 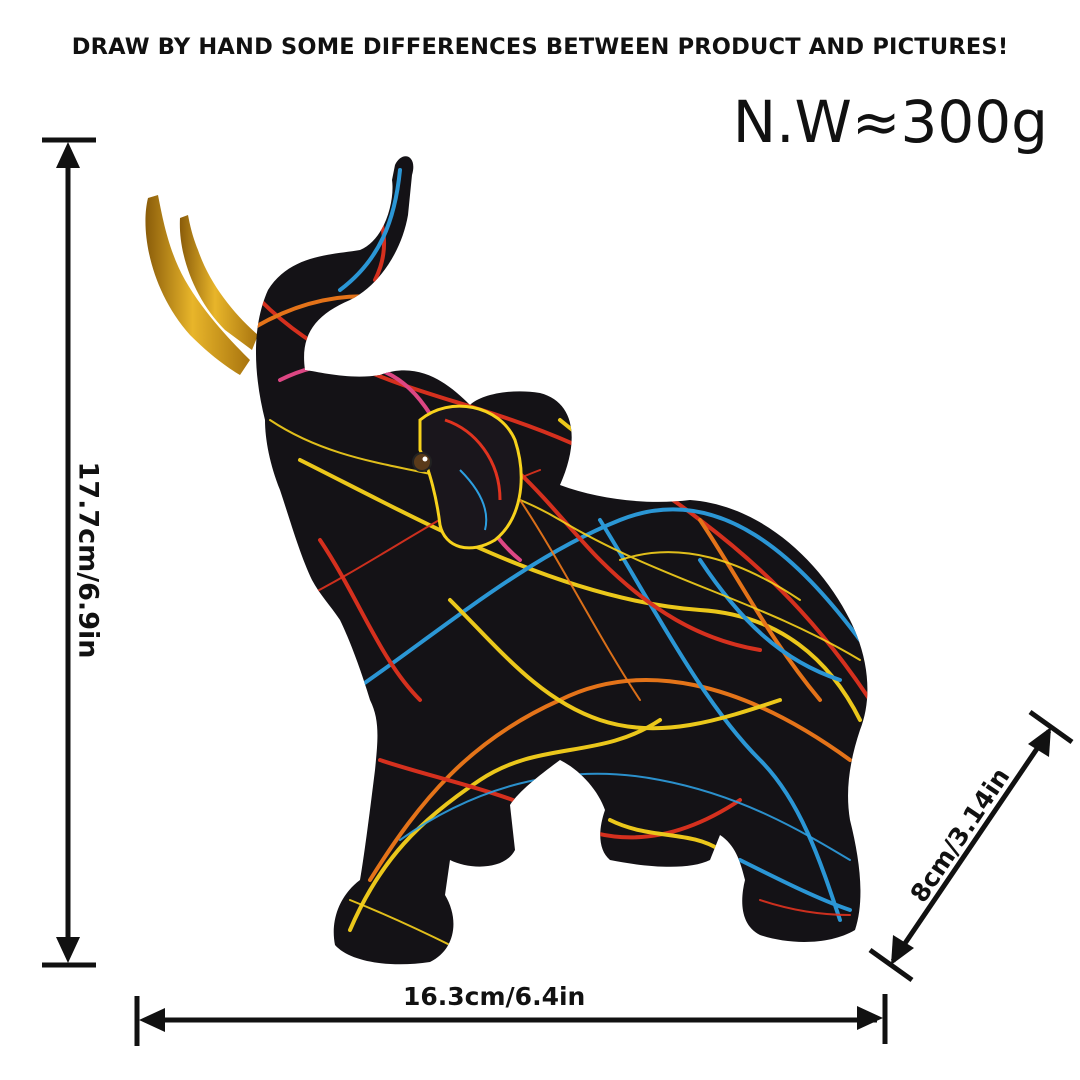 What do you see at coordinates (69, 552) in the screenshot?
I see `height-dimension-line` at bounding box center [69, 552].